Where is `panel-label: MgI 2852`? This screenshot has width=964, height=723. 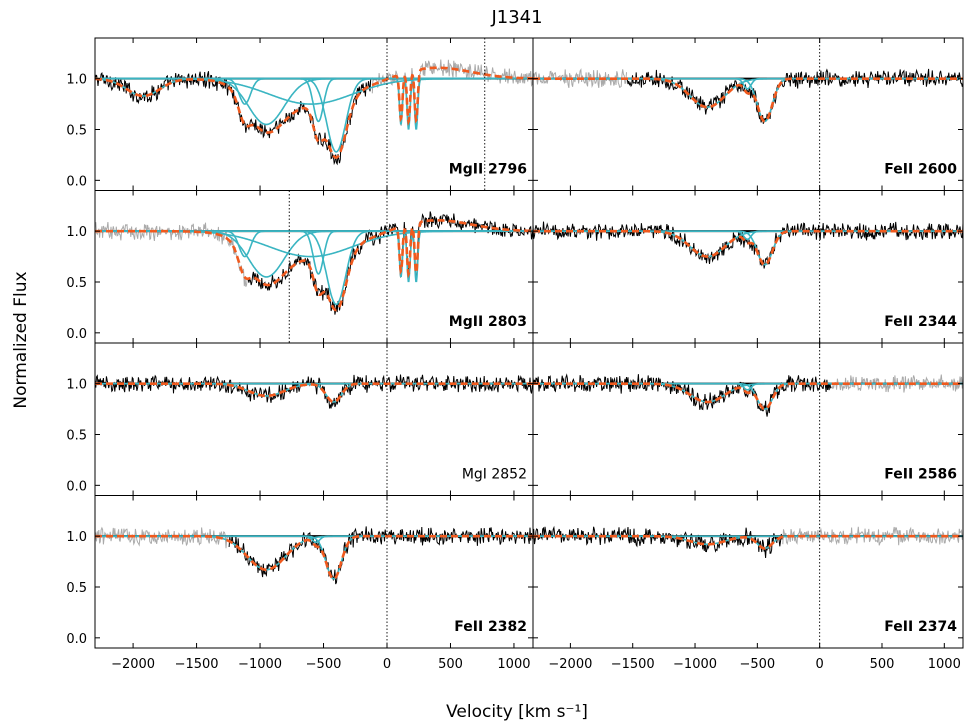 panel-label: MgI 2852 is located at coordinates (494, 475).